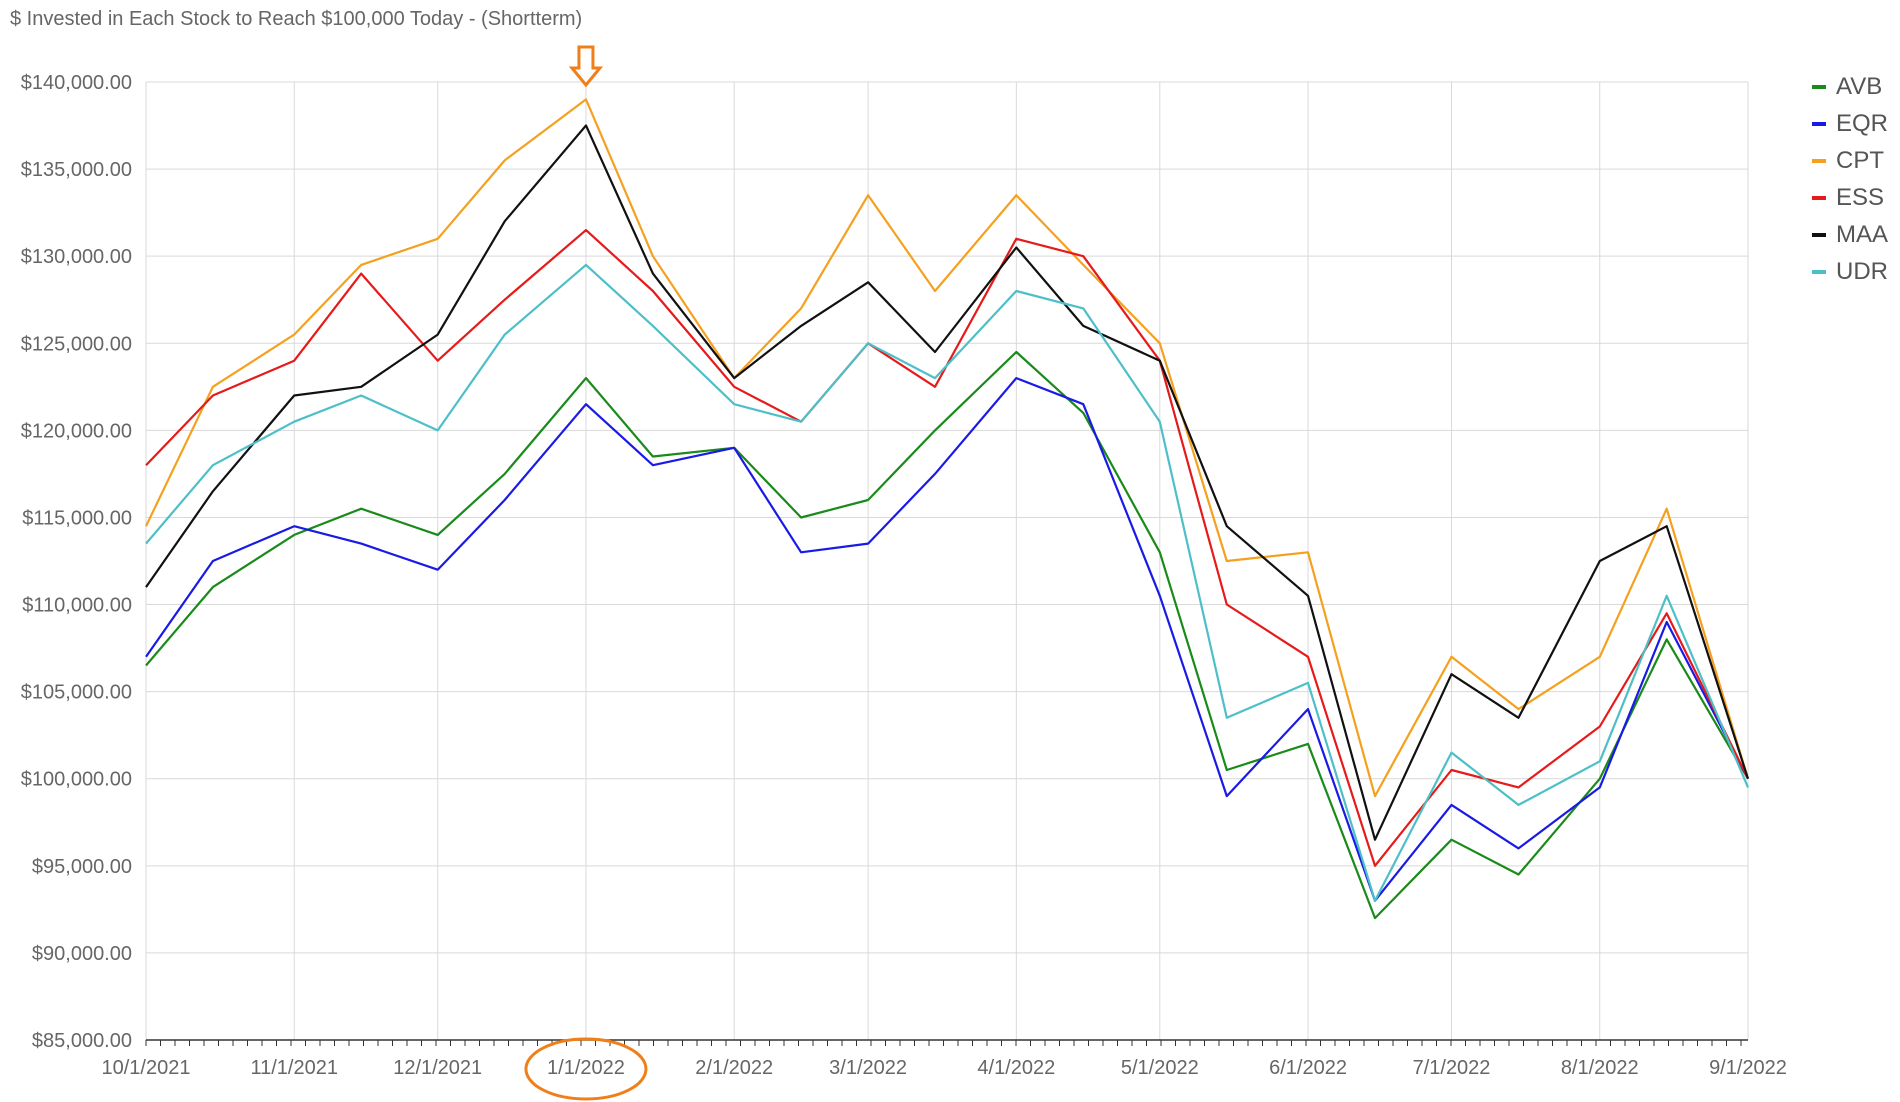  Describe the element at coordinates (76, 780) in the screenshot. I see `y-tick-label: $100,000.00` at that location.